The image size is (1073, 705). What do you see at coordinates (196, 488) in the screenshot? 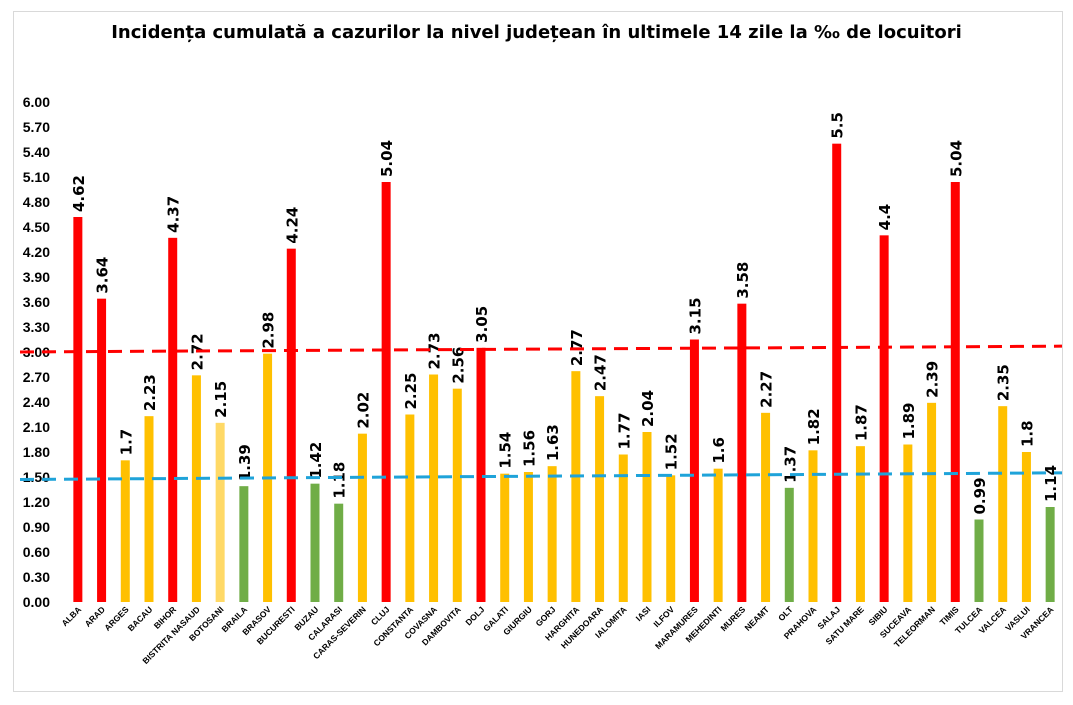
I see `bar-bistrita-nasaud` at bounding box center [196, 488].